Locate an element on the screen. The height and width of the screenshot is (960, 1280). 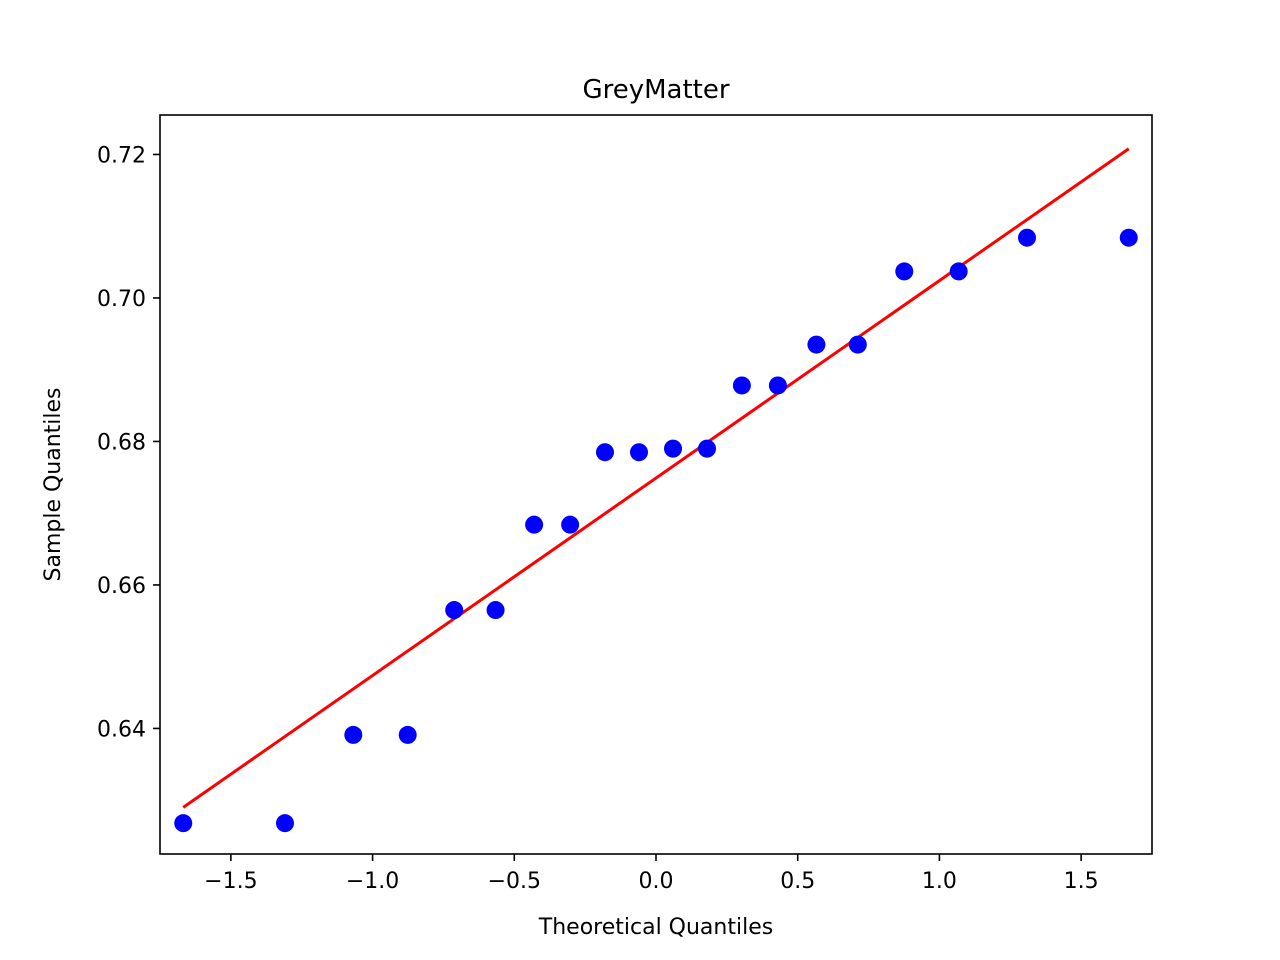
y-tick-label: 0.66 is located at coordinates (121, 586).